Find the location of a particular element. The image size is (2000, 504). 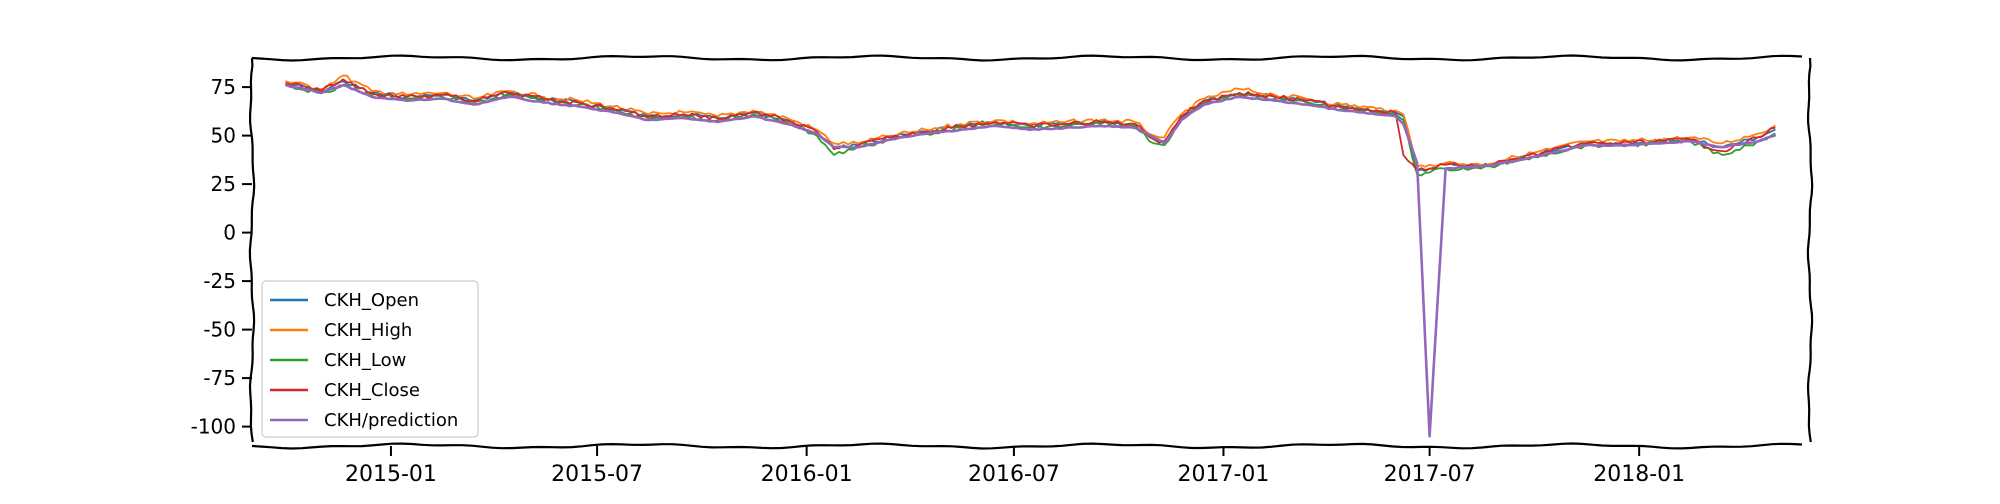

legend-label-ckh-open: CKH_Open is located at coordinates (371, 300).